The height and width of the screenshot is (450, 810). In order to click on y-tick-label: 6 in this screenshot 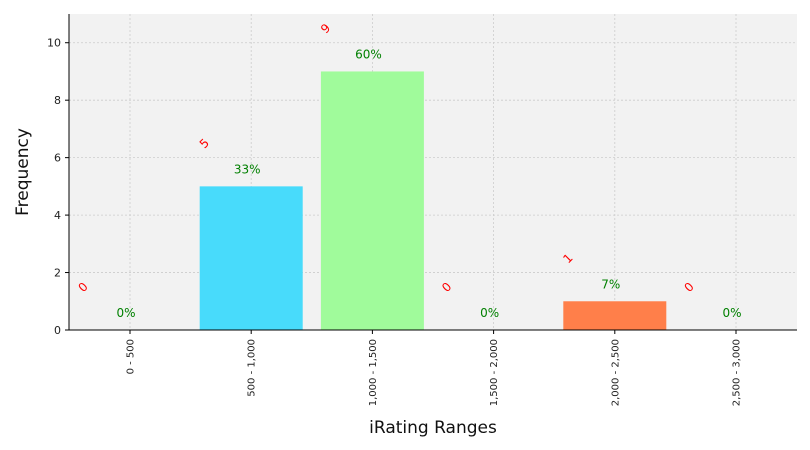, I will do `click(57, 158)`.